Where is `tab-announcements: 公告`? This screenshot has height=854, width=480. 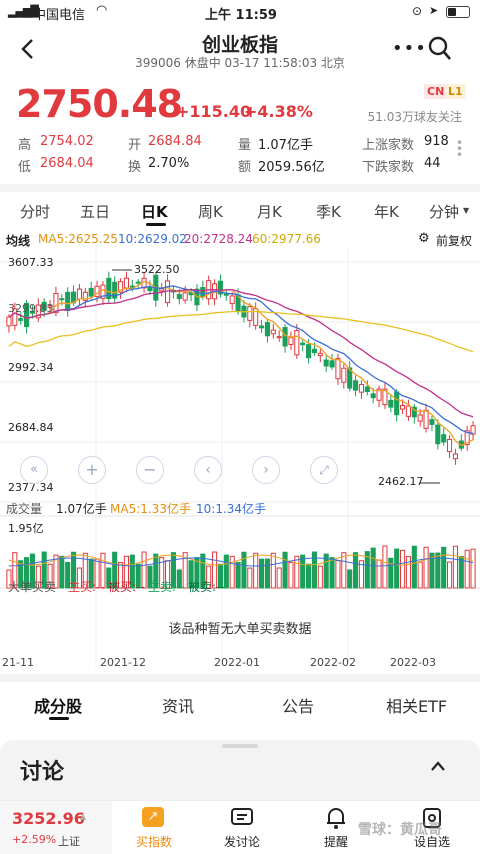 tab-announcements: 公告 is located at coordinates (298, 706).